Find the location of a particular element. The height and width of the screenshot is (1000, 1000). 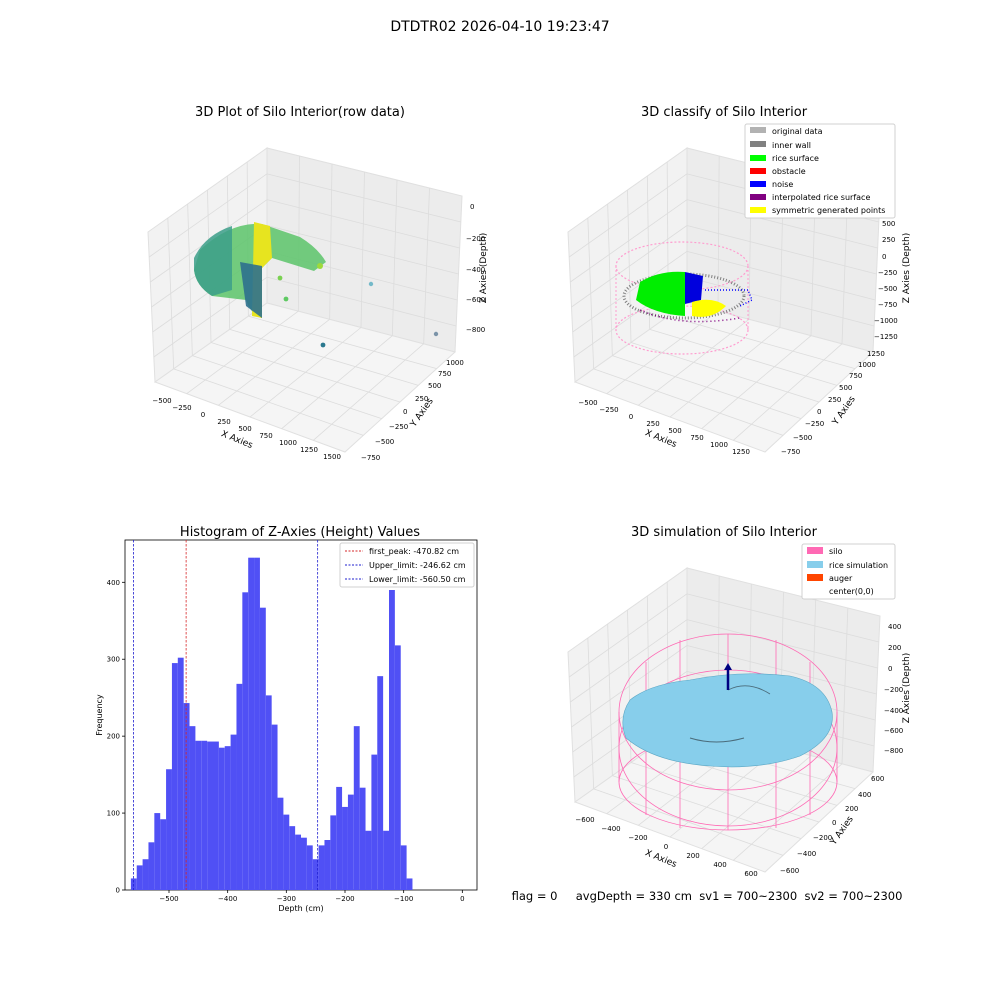

classify3d-z-tick: −250 is located at coordinates (887, 273).